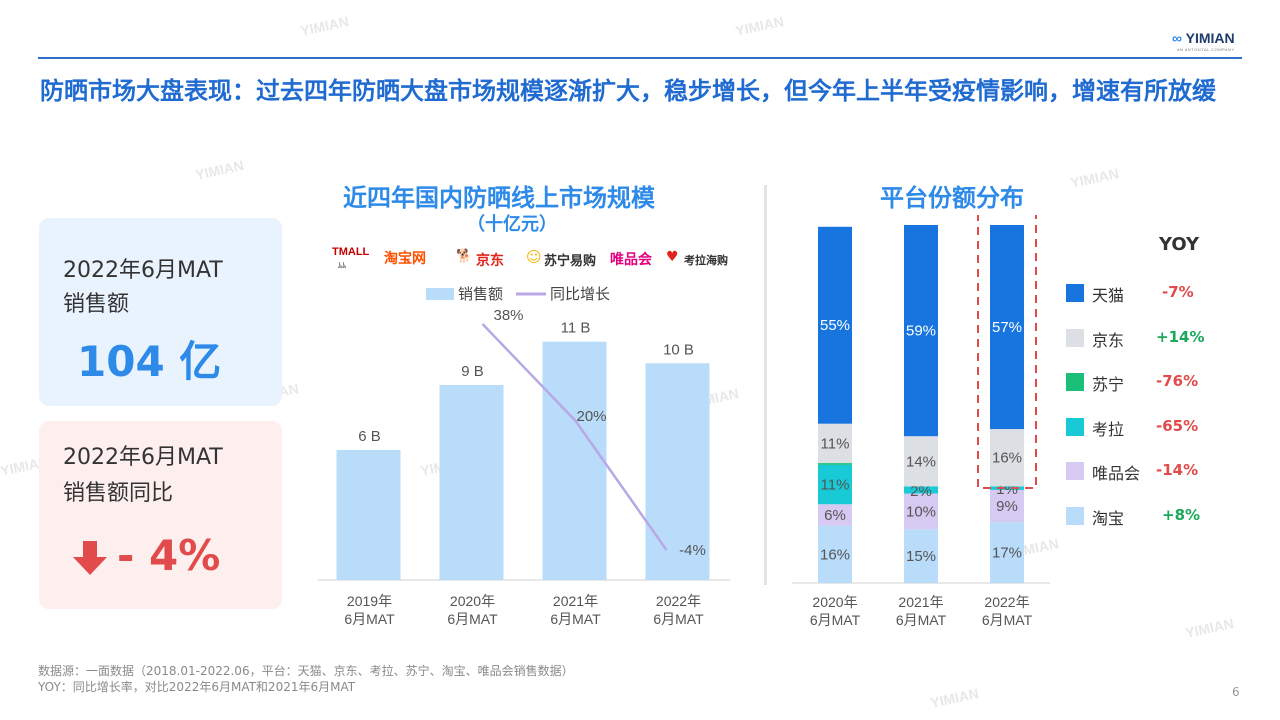 This screenshot has height=720, width=1280. What do you see at coordinates (342, 265) in the screenshot?
I see `tmall-cat-icon: ﾑﾑ` at bounding box center [342, 265].